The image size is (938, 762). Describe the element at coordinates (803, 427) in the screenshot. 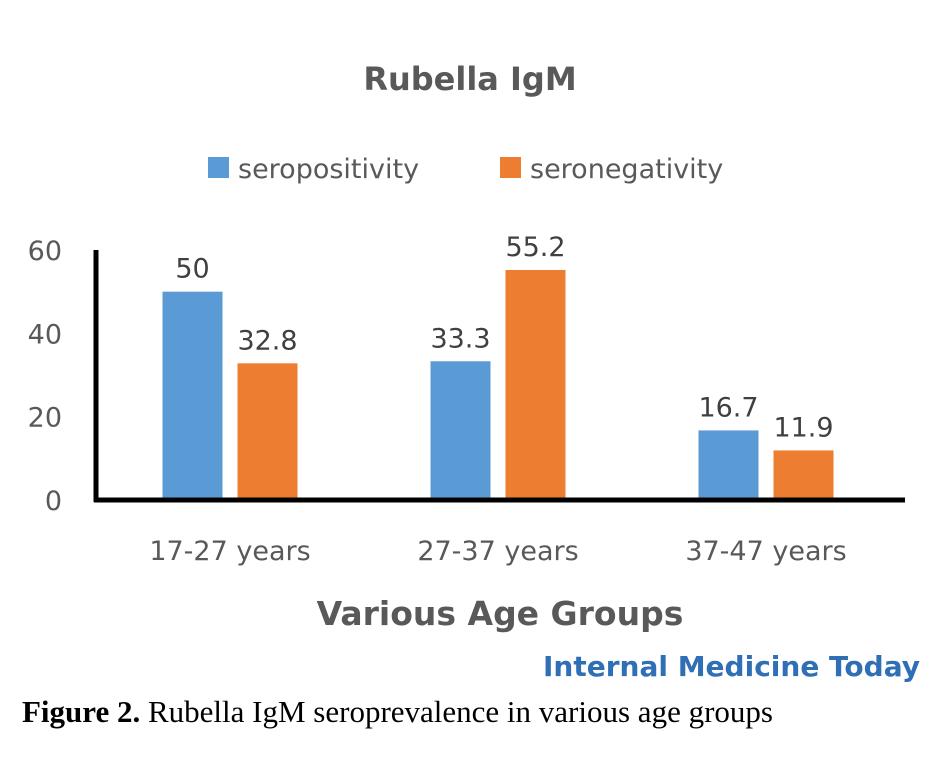

I see `data-label: 11.9` at that location.